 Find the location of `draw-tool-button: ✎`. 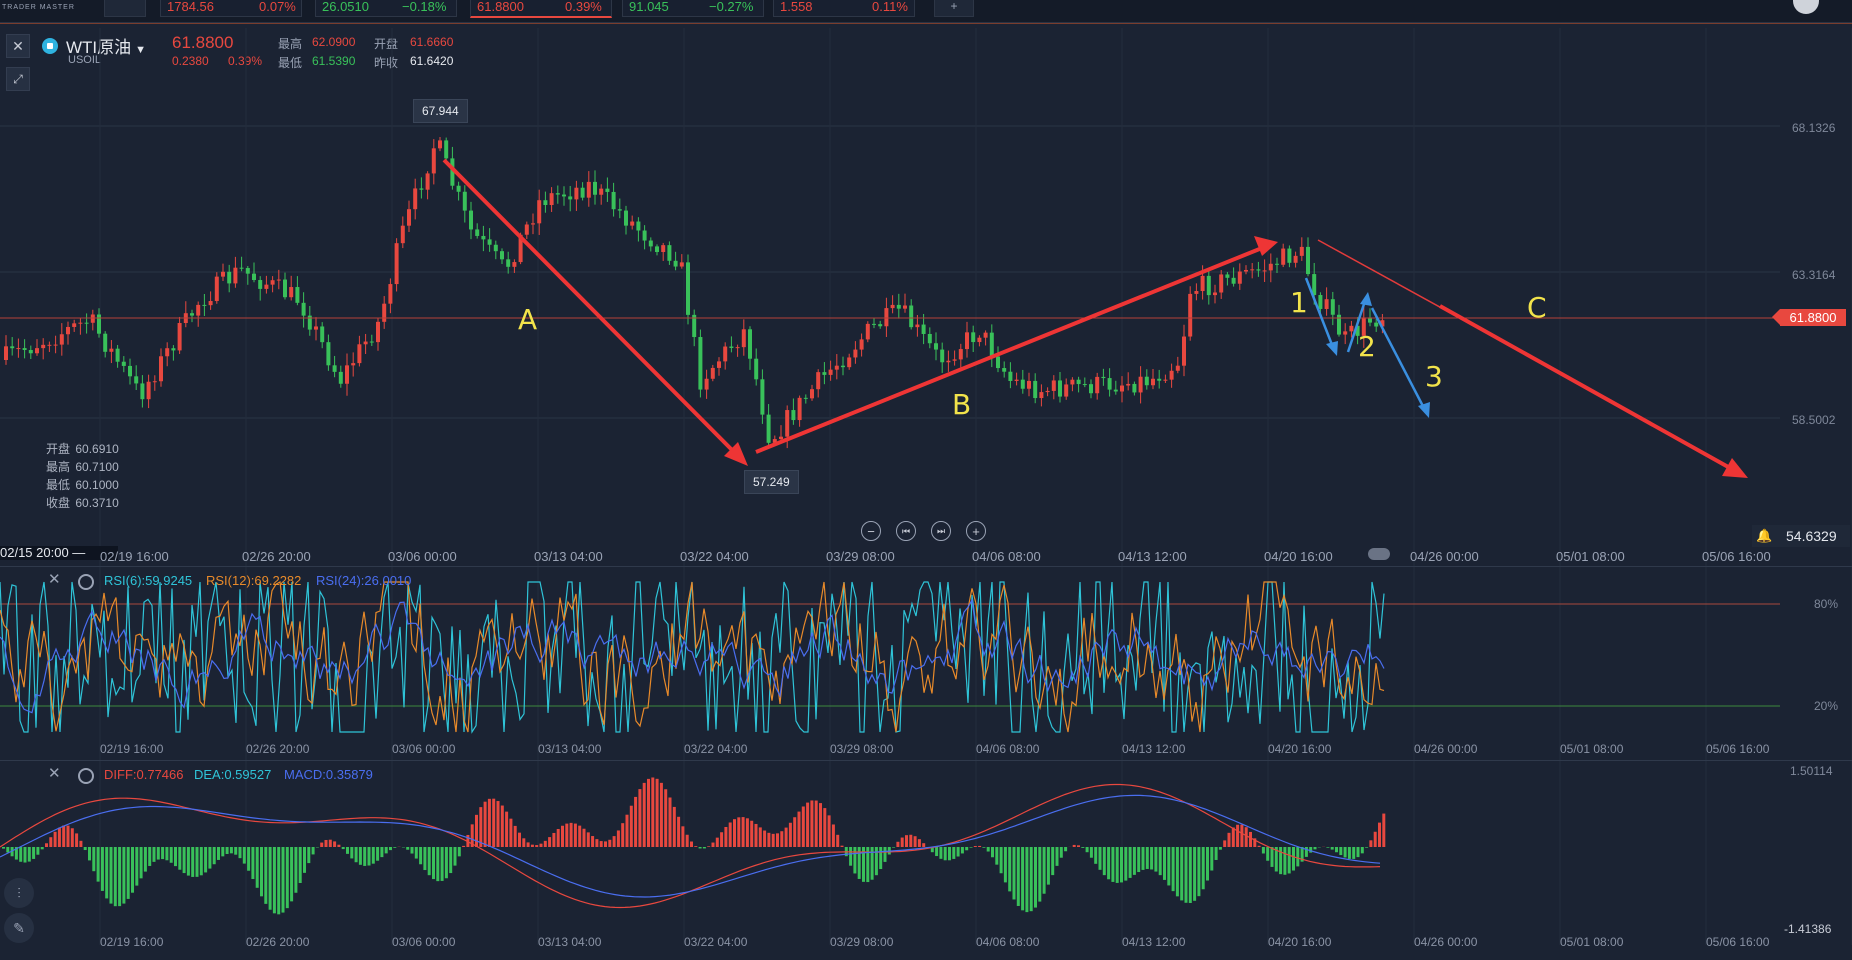

draw-tool-button: ✎ is located at coordinates (19, 928).